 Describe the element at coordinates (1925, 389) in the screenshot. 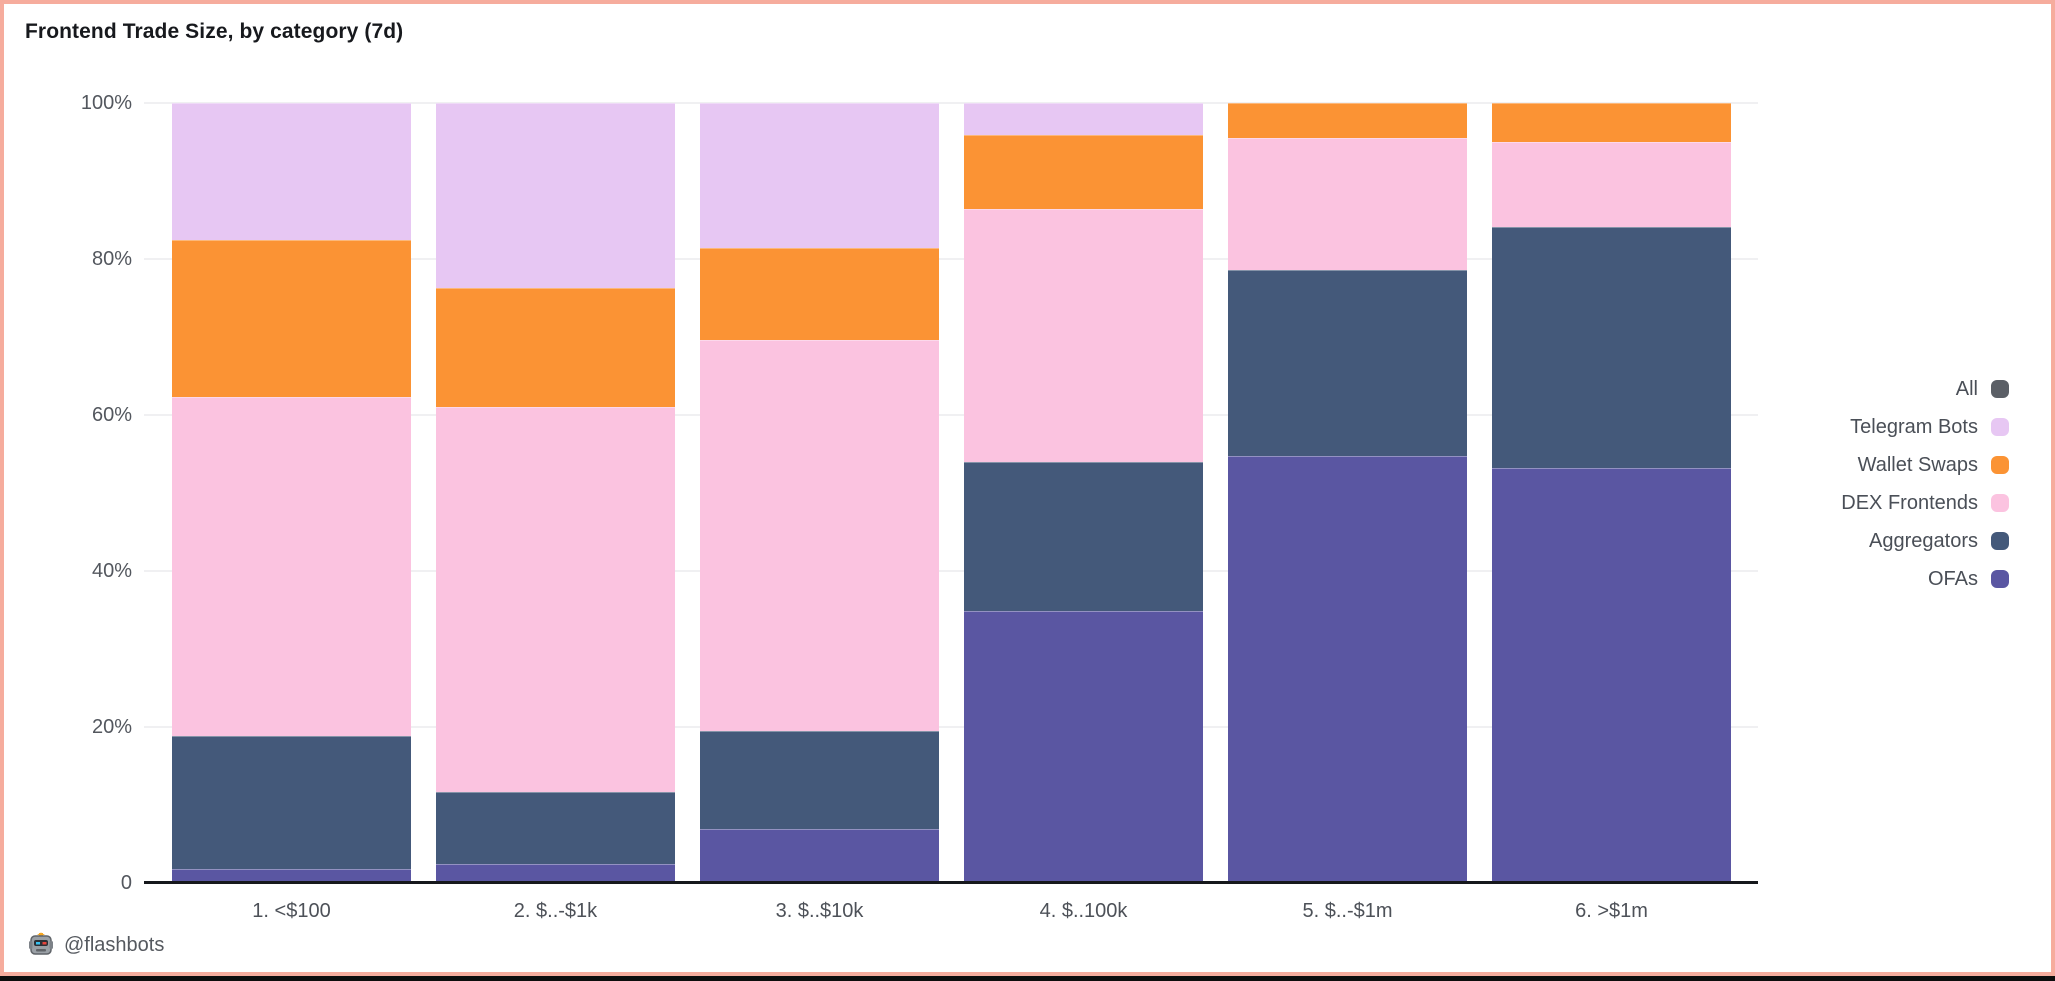

I see `legend-item-all: All` at that location.